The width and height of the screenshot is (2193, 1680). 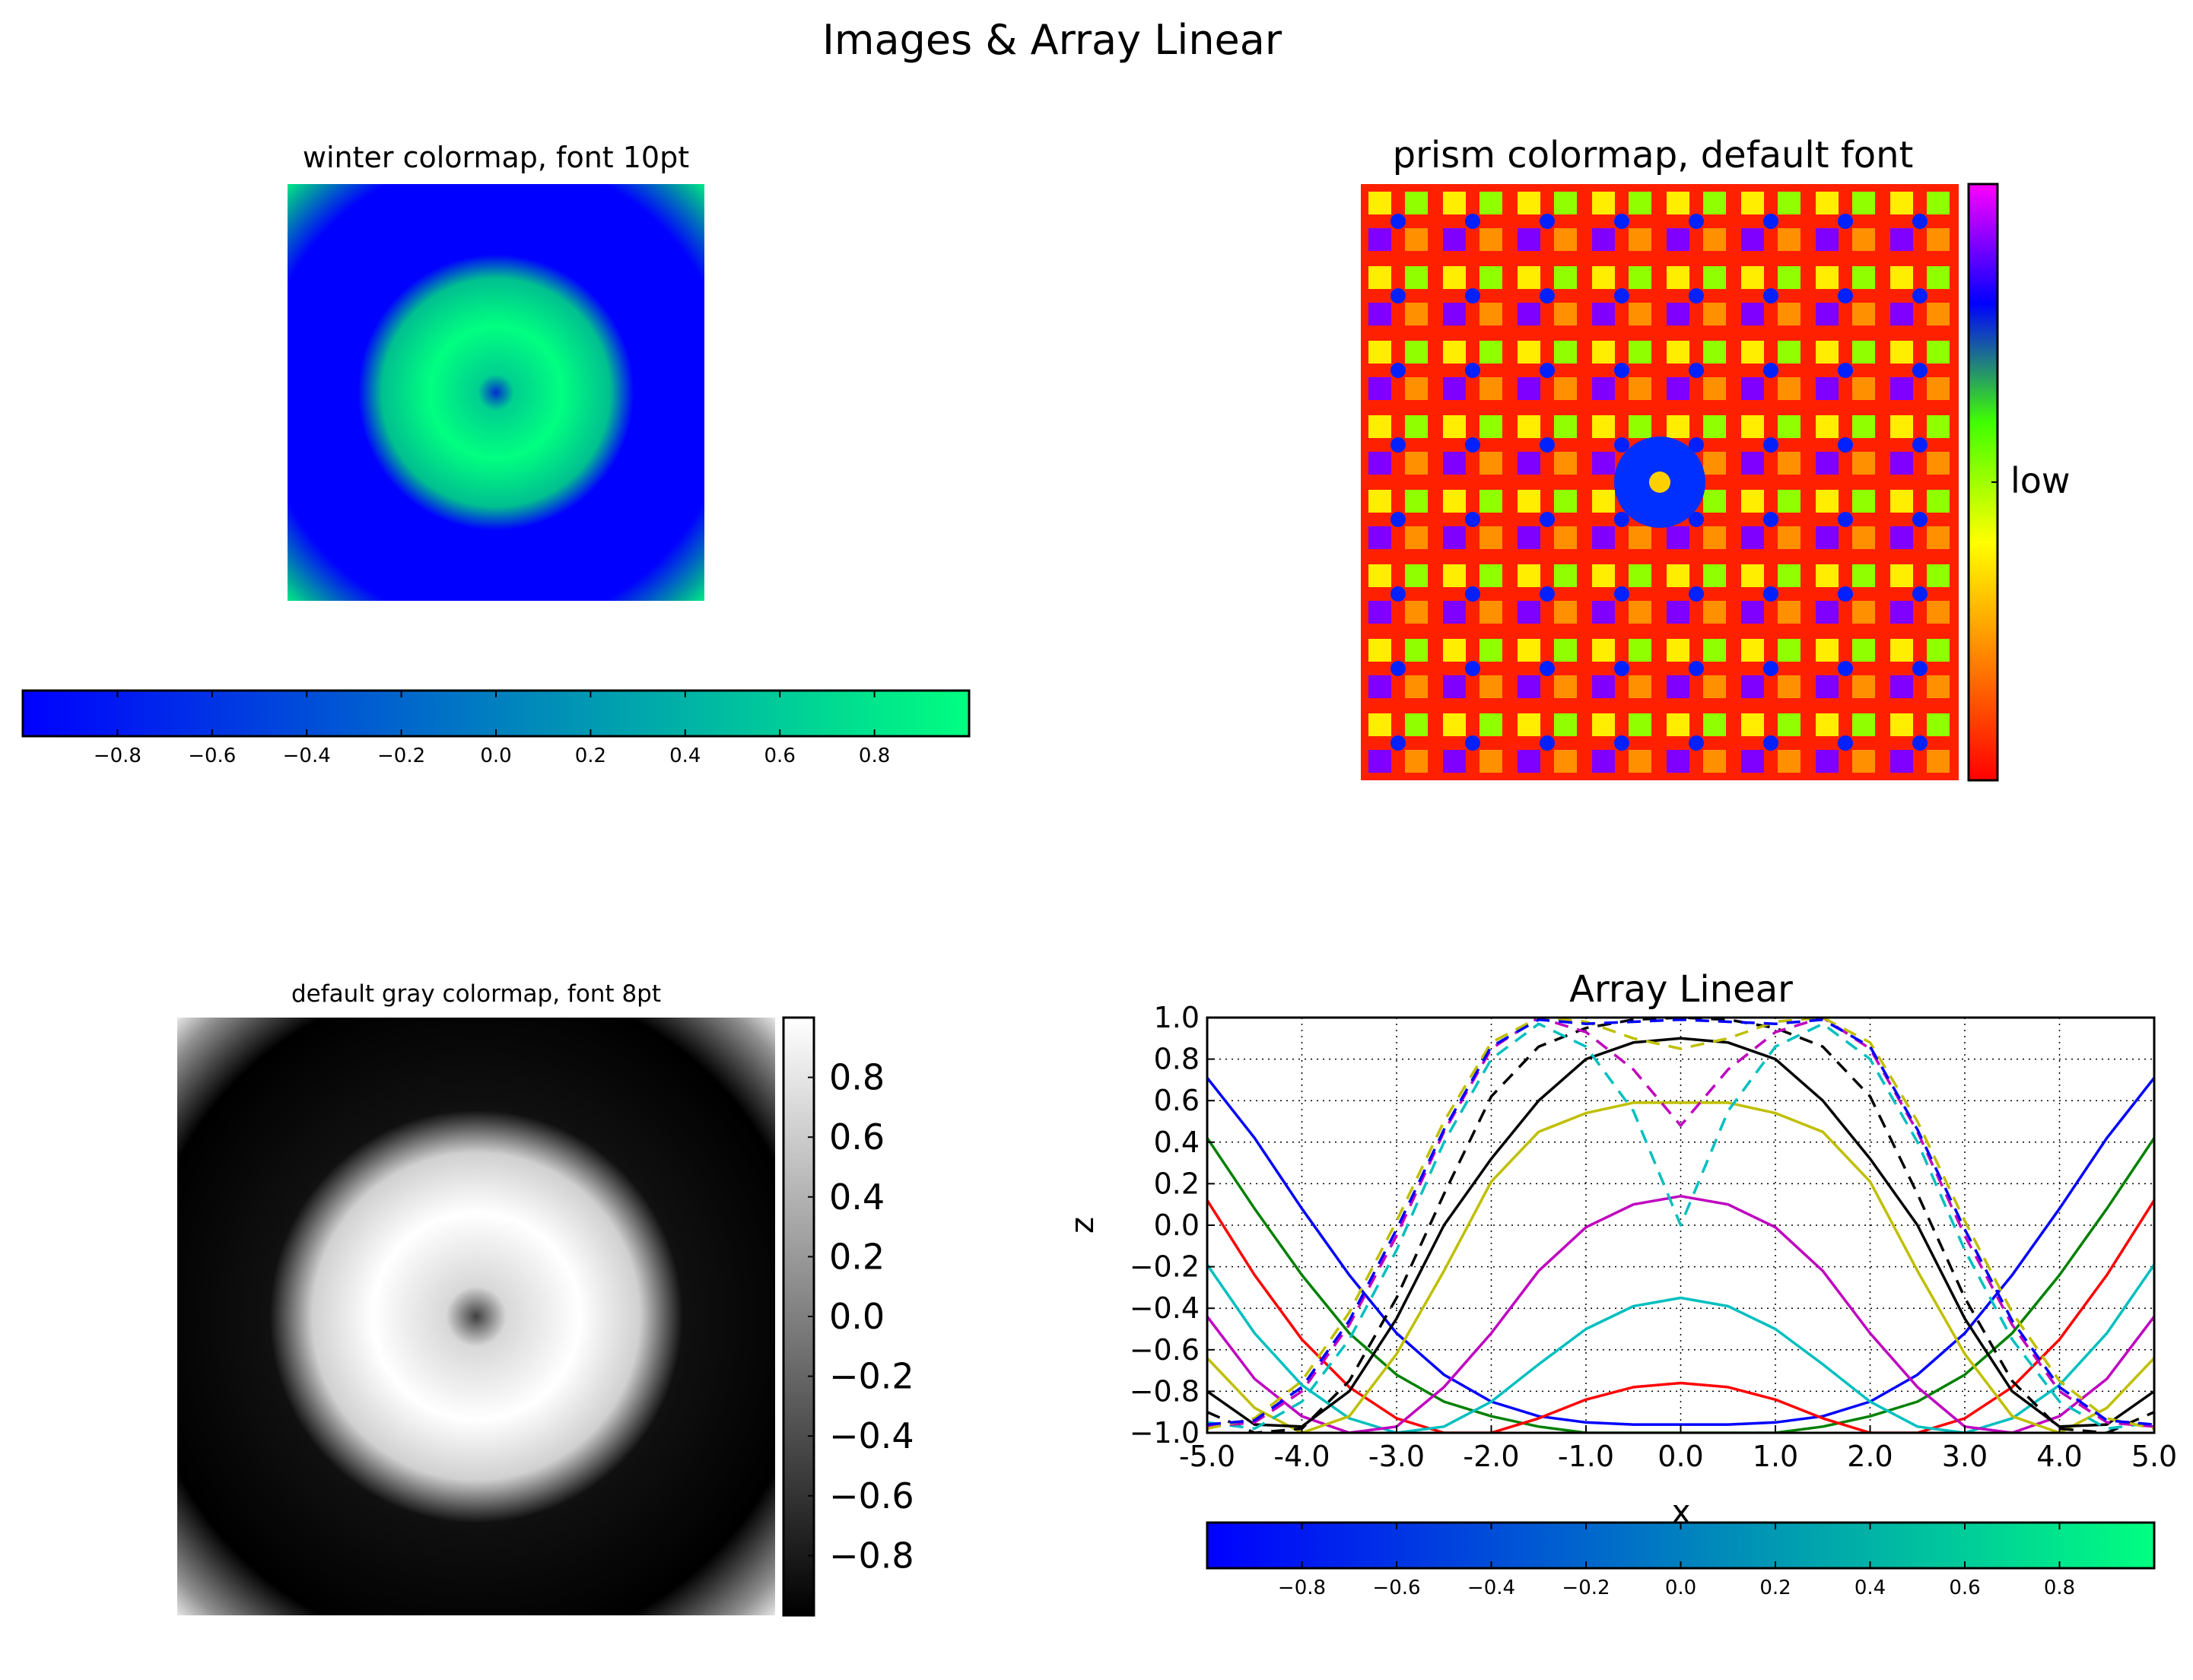 I want to click on gray-image, so click(x=476, y=1316).